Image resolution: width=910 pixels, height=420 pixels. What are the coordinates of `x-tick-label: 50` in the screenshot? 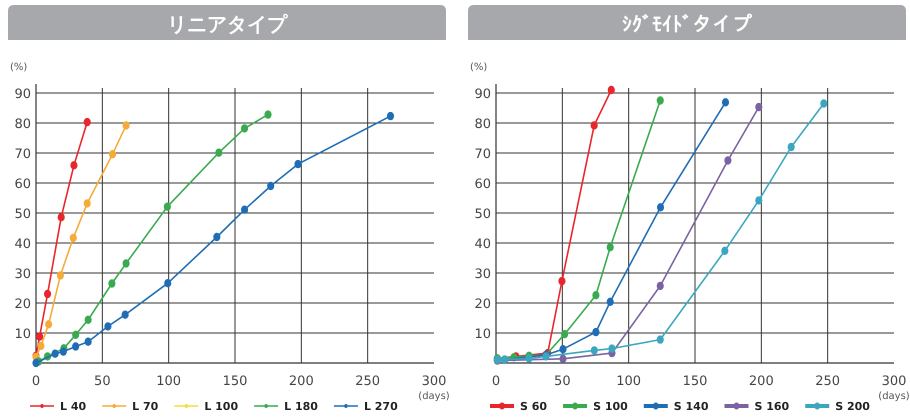 It's located at (562, 381).